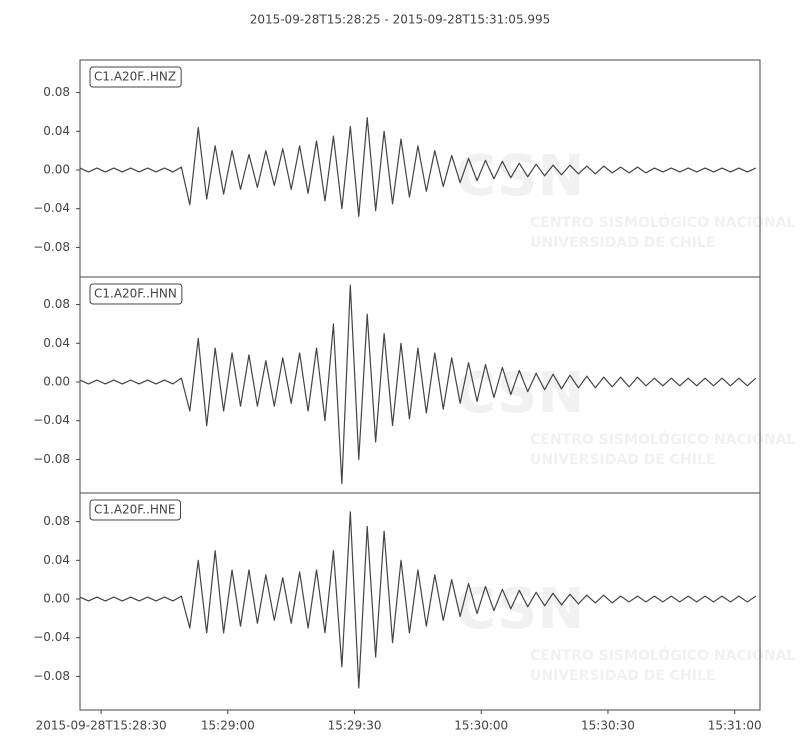 The width and height of the screenshot is (800, 750). Describe the element at coordinates (101, 726) in the screenshot. I see `x-tick-label: 2015-09-28T15:28:30` at that location.